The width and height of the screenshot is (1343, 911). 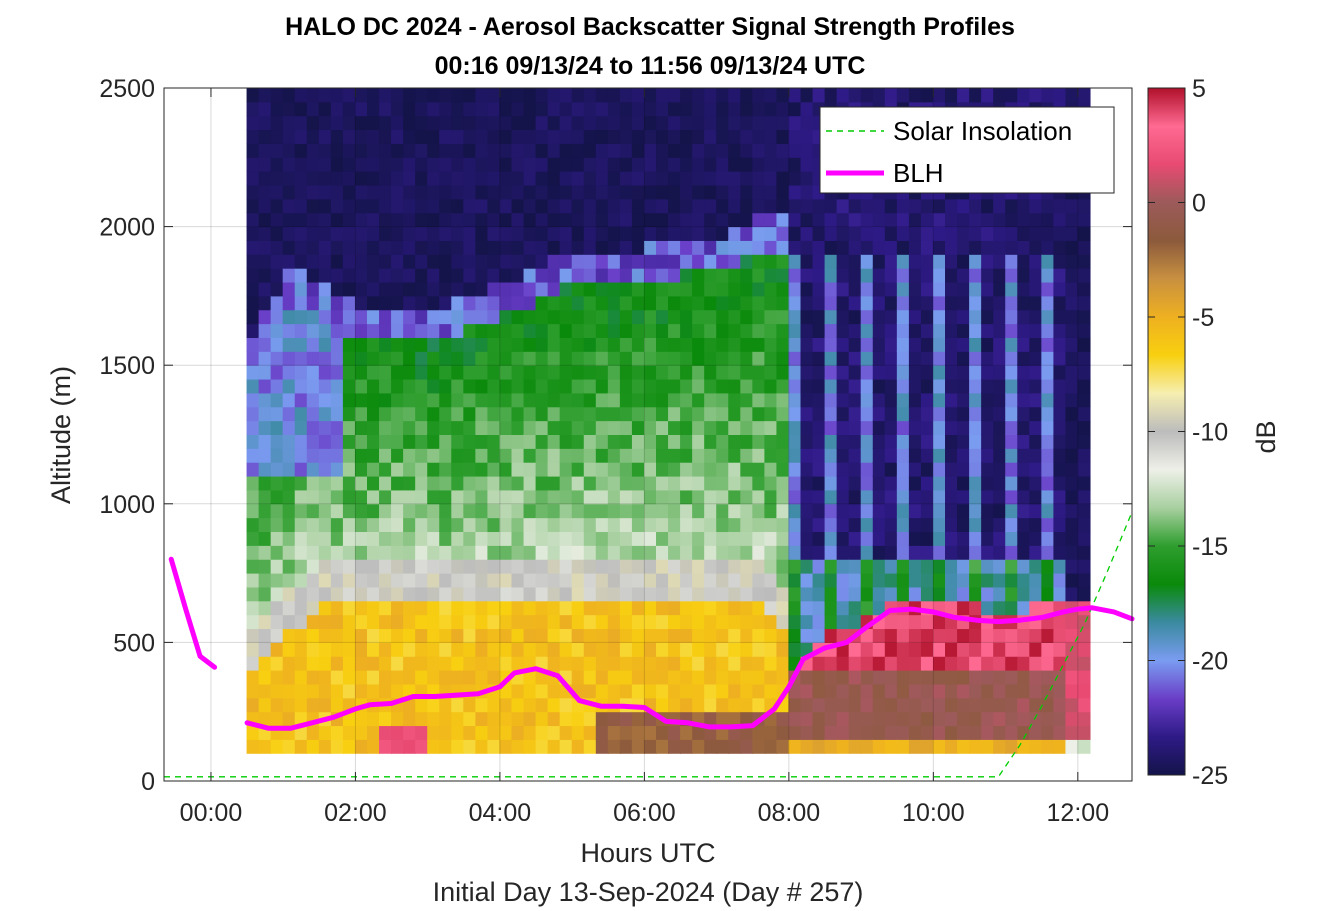 What do you see at coordinates (1210, 776) in the screenshot?
I see `colorbar-tick-label: -25` at bounding box center [1210, 776].